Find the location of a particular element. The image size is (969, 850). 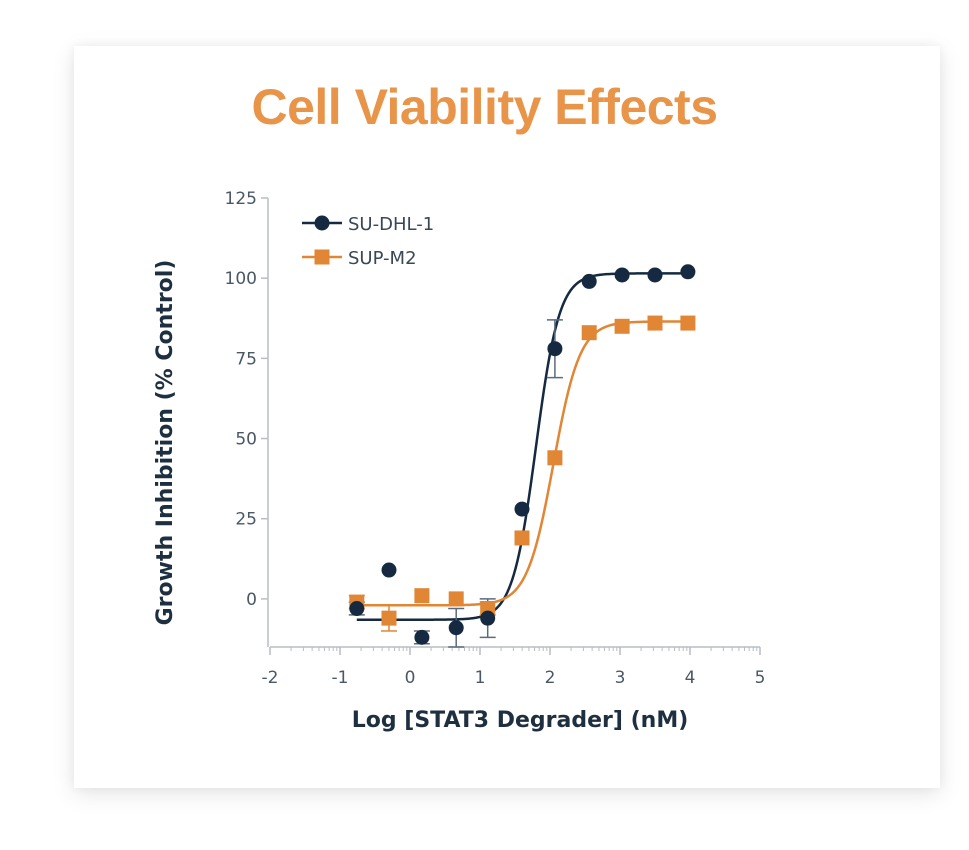

x-tick-label: -1 is located at coordinates (340, 678).